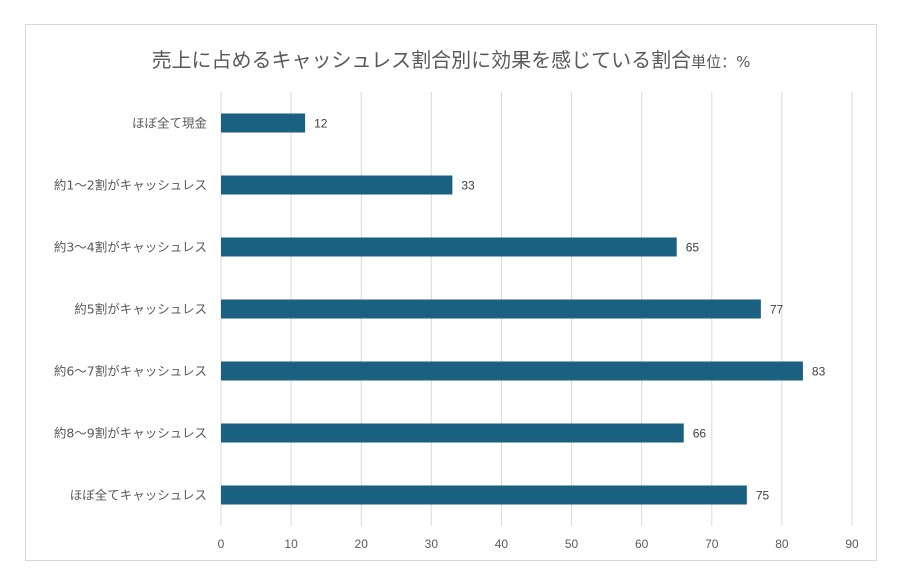  I want to click on x-tick-label-30: 30, so click(432, 544).